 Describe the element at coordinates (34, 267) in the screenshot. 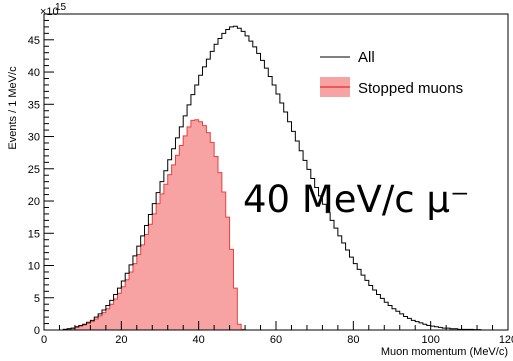

I see `y-tick-label: 10` at that location.